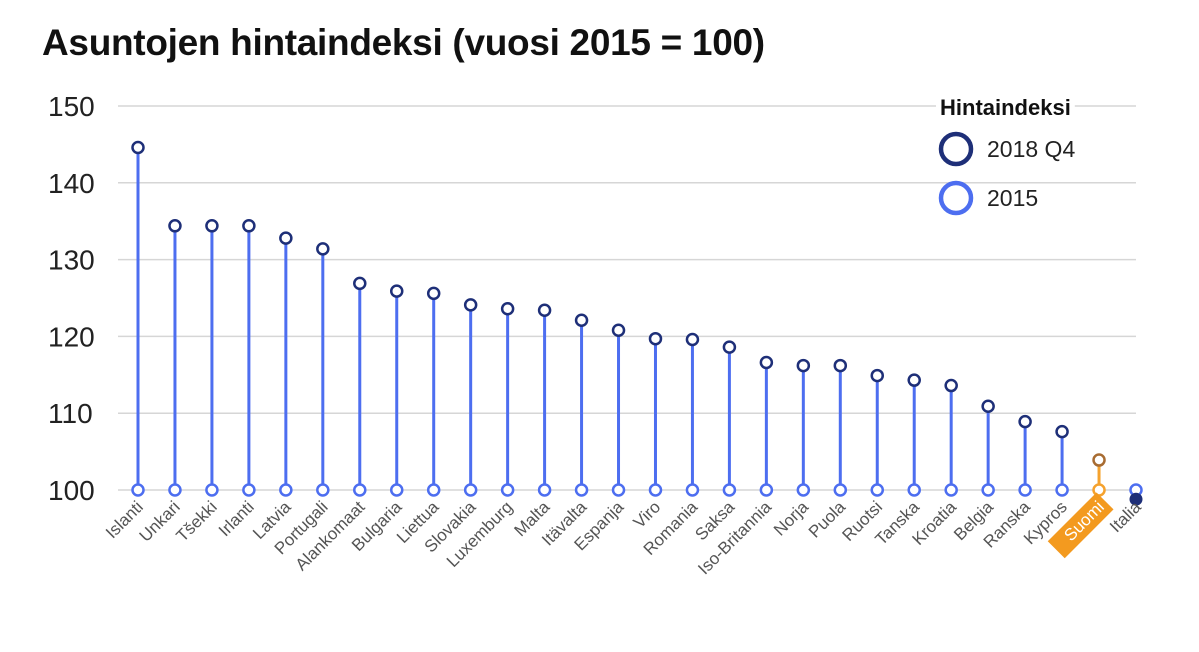 This screenshot has height=652, width=1199. I want to click on dot-2018-q4-luxemburg, so click(507, 309).